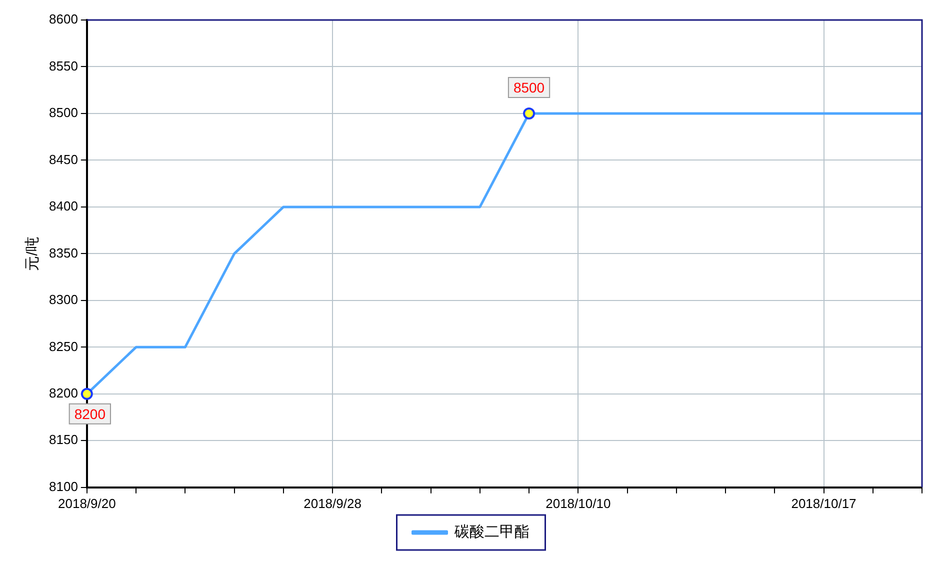 The height and width of the screenshot is (570, 950). What do you see at coordinates (63, 66) in the screenshot?
I see `y-tick-label: 8550` at bounding box center [63, 66].